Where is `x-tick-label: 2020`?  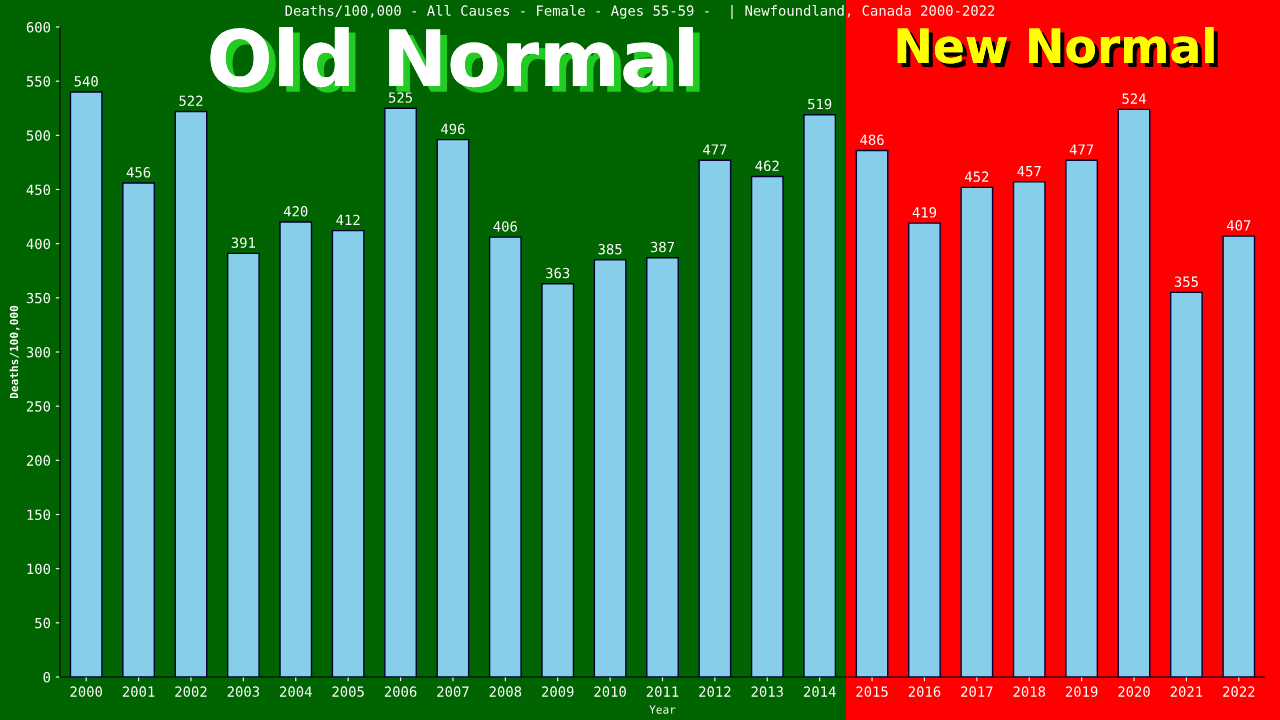
x-tick-label: 2020 is located at coordinates (1134, 691).